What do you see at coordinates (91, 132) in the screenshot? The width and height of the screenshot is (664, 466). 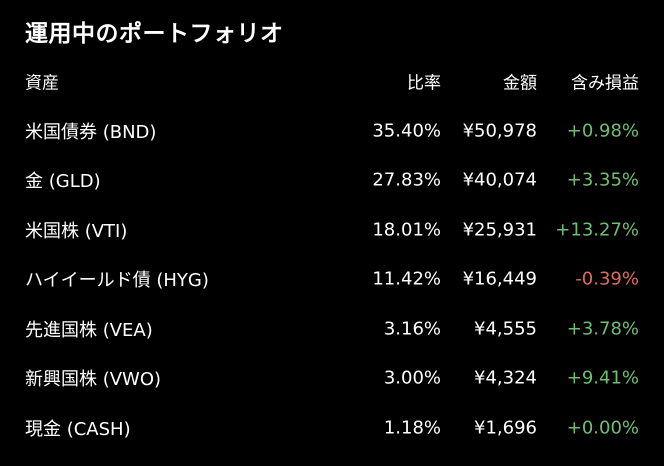 I see `asset-name: 米国債券 (BND)` at bounding box center [91, 132].